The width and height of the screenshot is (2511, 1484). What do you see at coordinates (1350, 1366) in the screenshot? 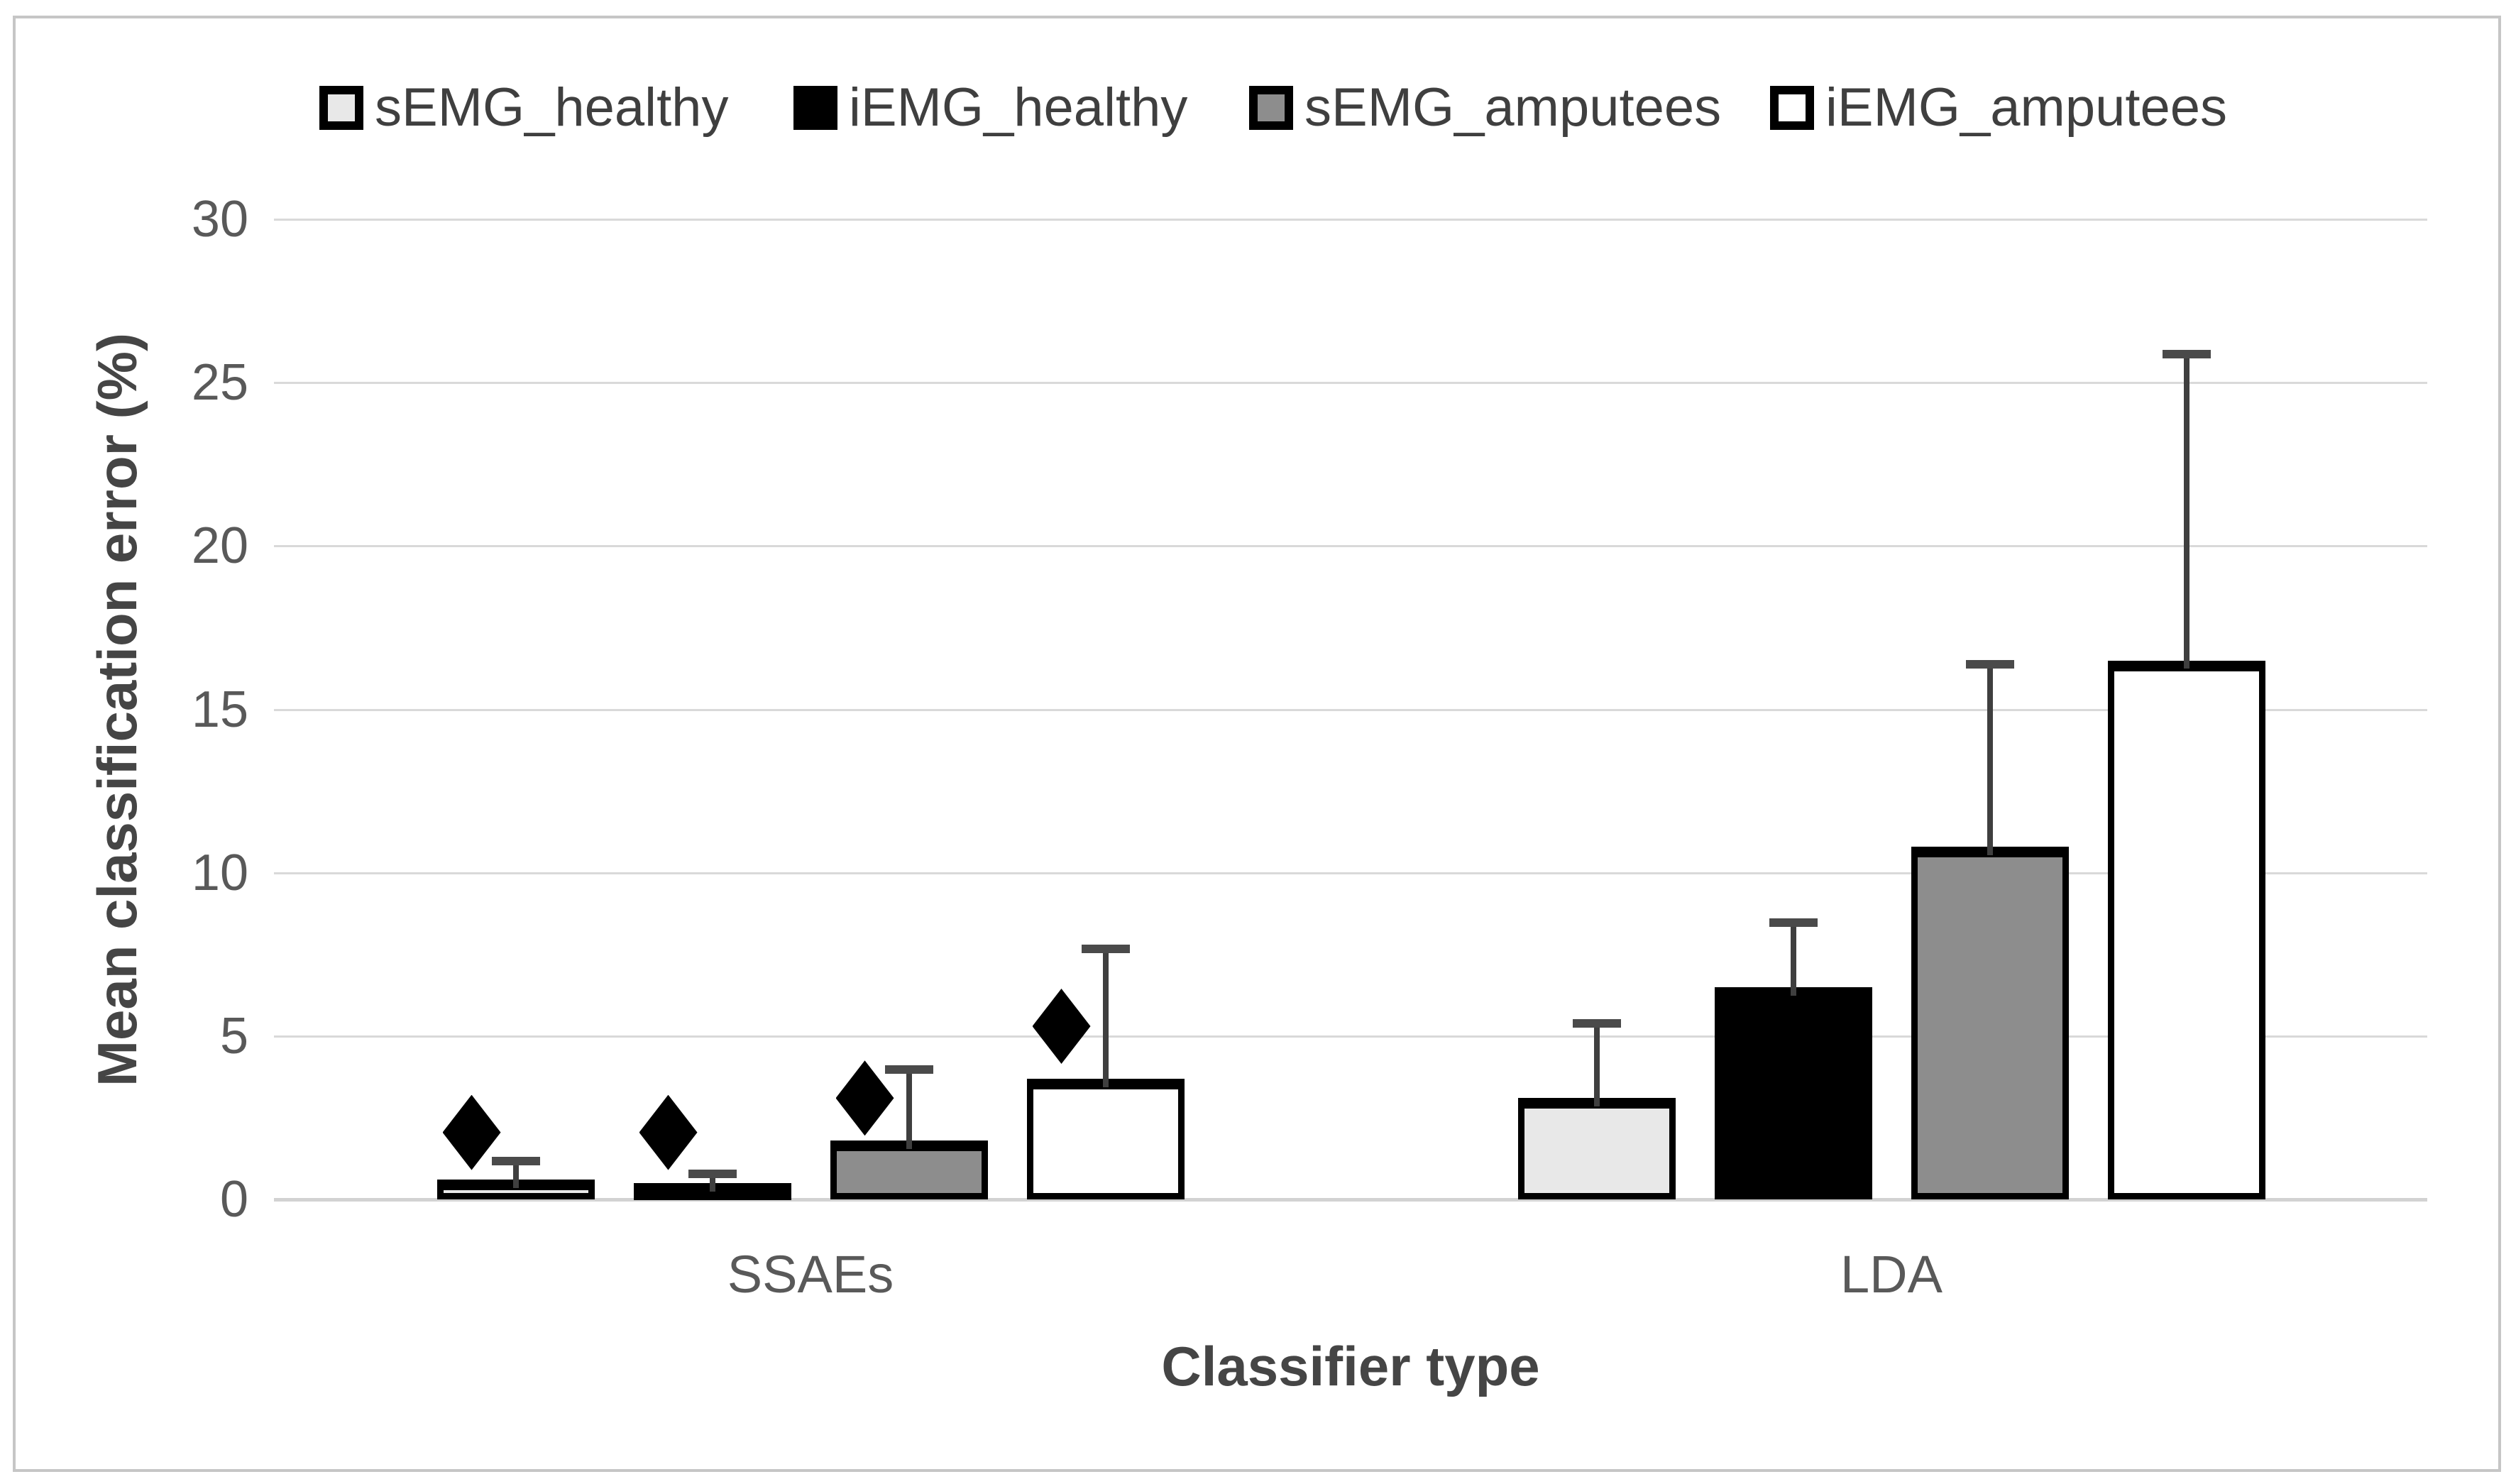
I see `x-axis-title: Classifier type` at bounding box center [1350, 1366].